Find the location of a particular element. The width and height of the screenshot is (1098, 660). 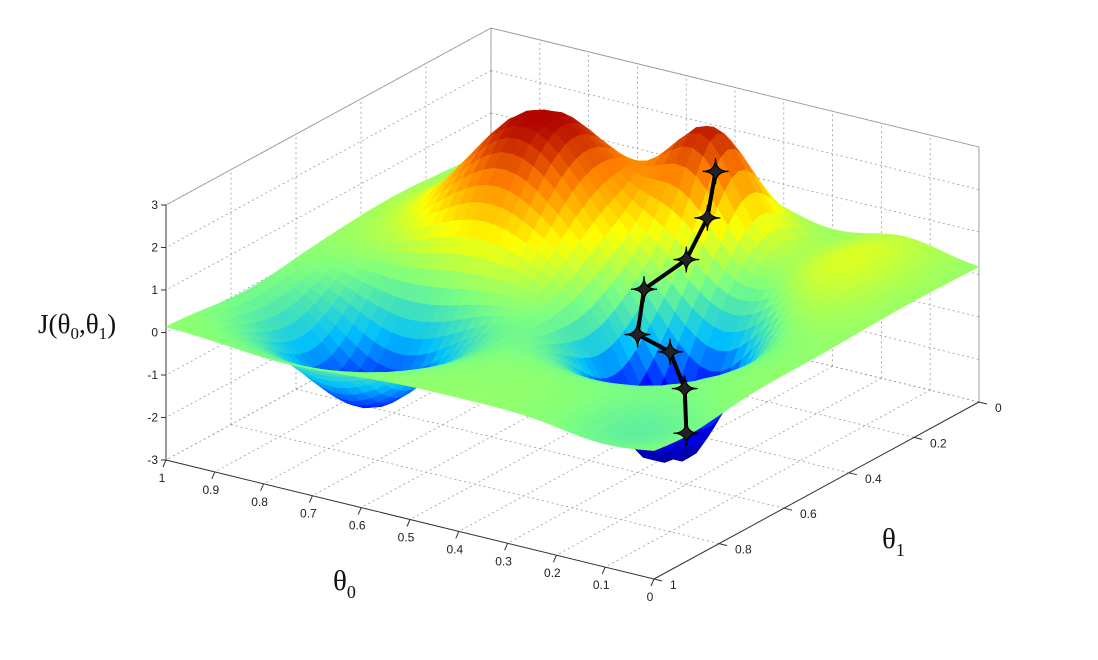

theta0-tick-label: 0.4 is located at coordinates (454, 549).